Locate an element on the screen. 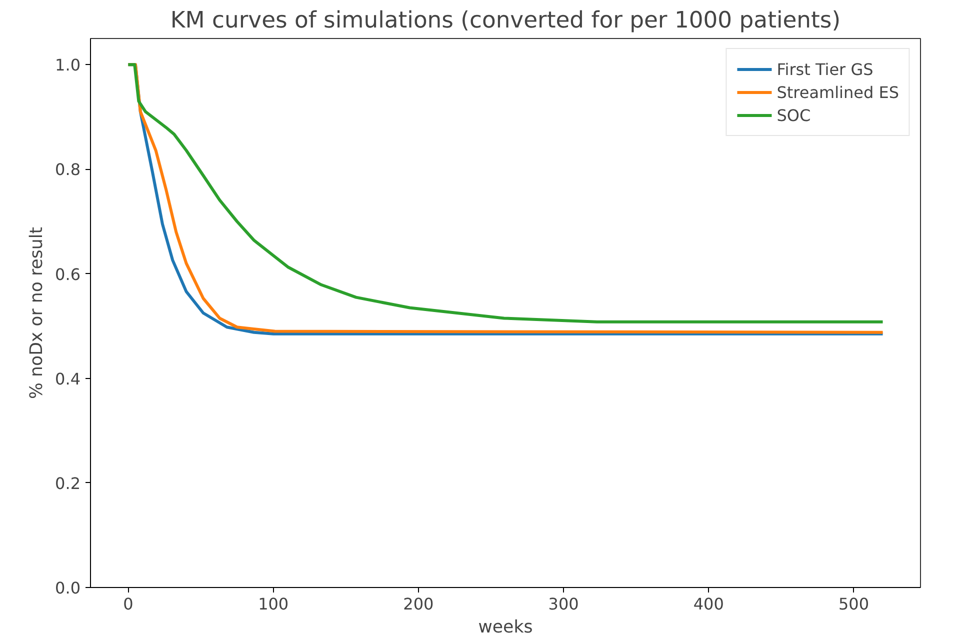 The image size is (963, 643). x-axis-title: weeks is located at coordinates (505, 628).